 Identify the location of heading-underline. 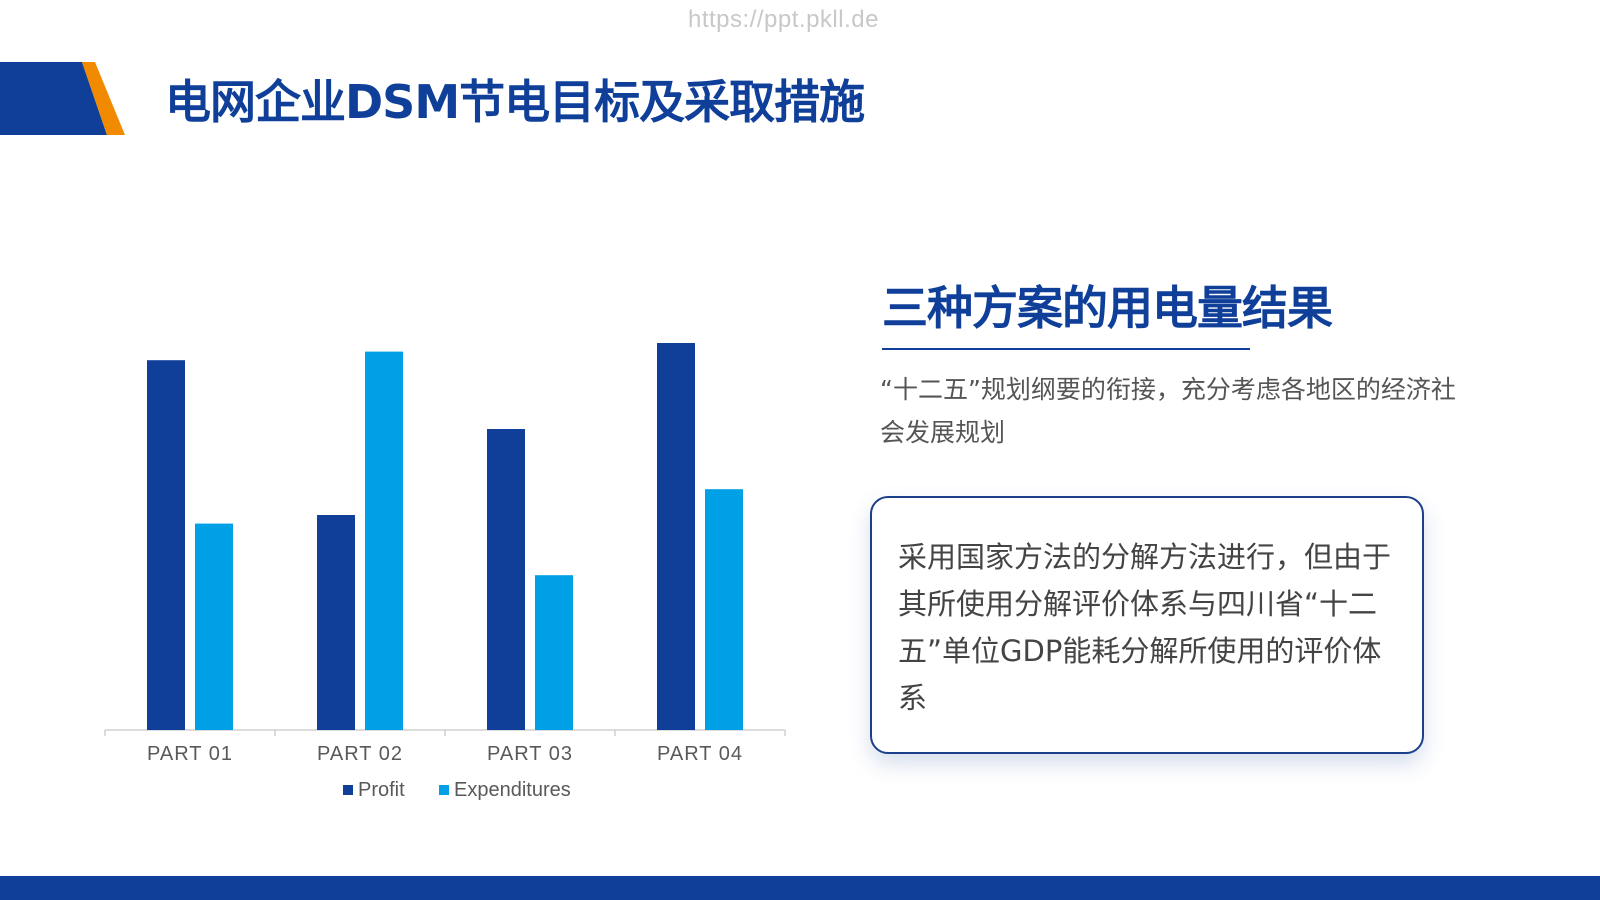
(1066, 349).